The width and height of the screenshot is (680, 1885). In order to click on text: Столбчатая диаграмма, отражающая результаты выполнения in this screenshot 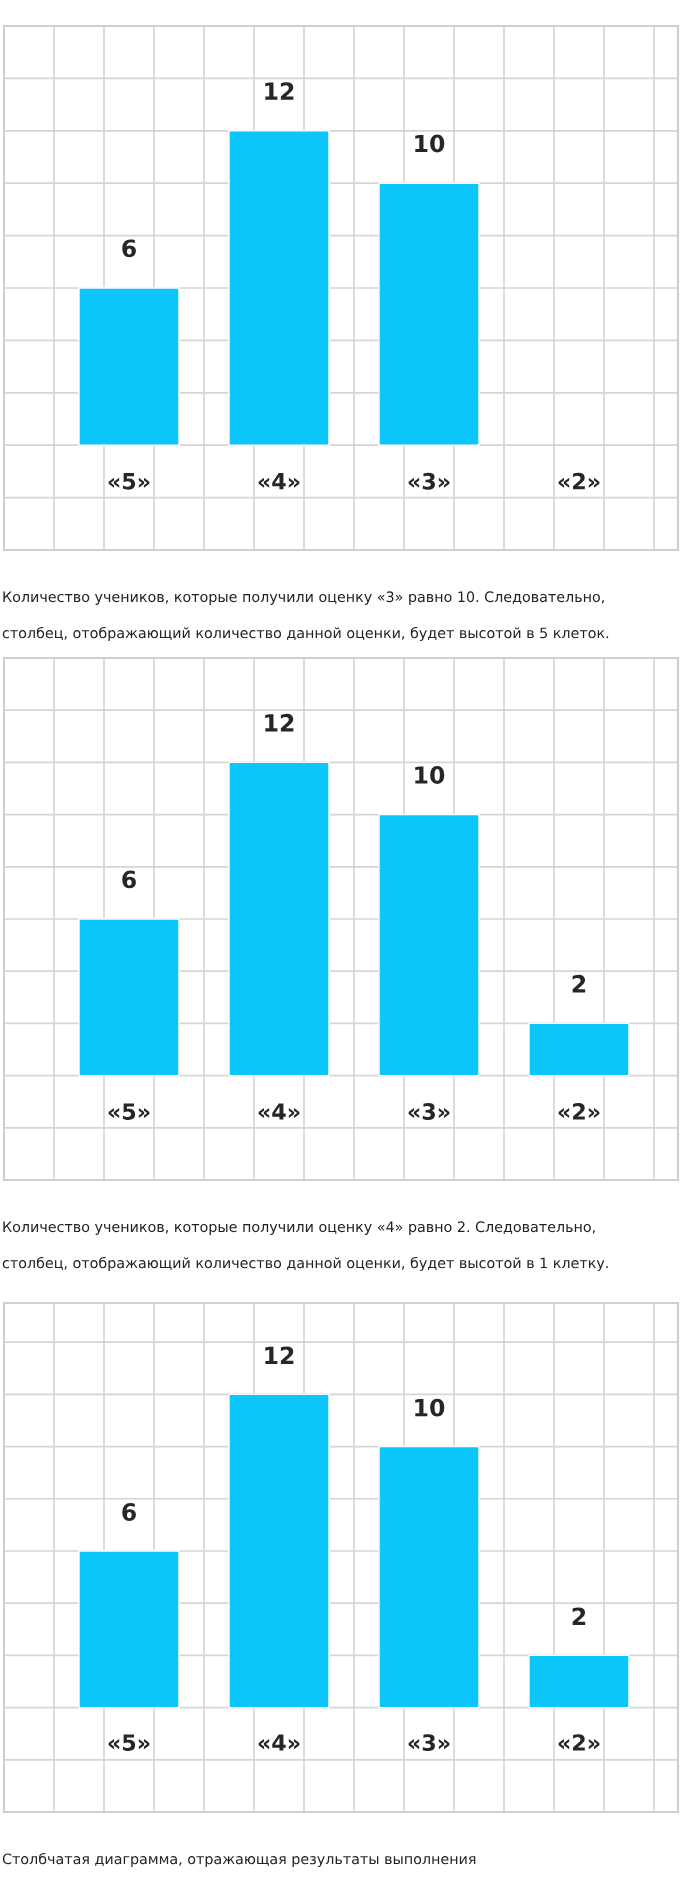, I will do `click(239, 1860)`.